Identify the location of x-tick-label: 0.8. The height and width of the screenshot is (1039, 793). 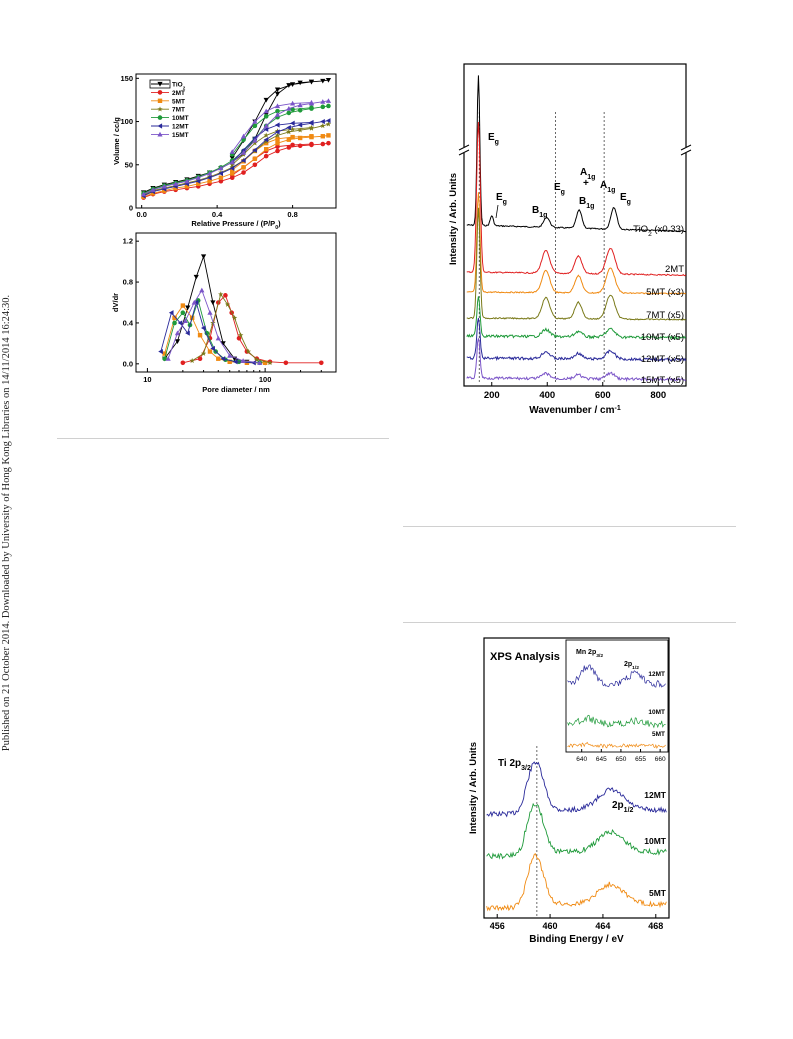
(292, 214).